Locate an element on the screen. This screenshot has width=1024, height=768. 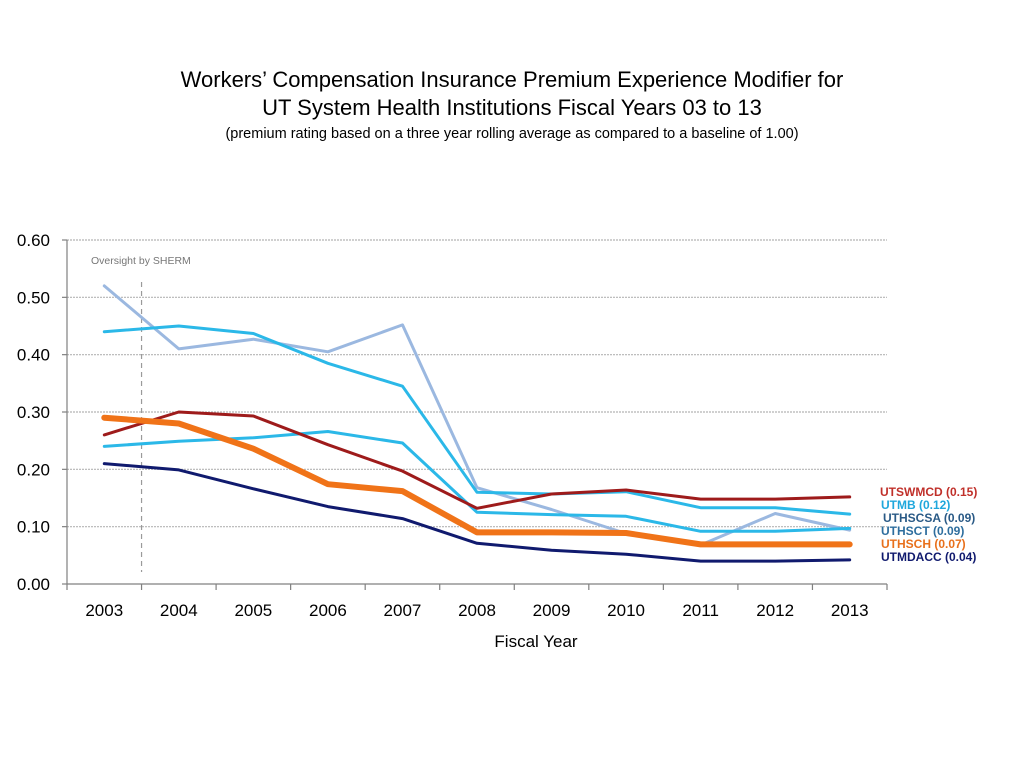
legend-label-utmdacc: UTMDACC (0.04) is located at coordinates (928, 557).